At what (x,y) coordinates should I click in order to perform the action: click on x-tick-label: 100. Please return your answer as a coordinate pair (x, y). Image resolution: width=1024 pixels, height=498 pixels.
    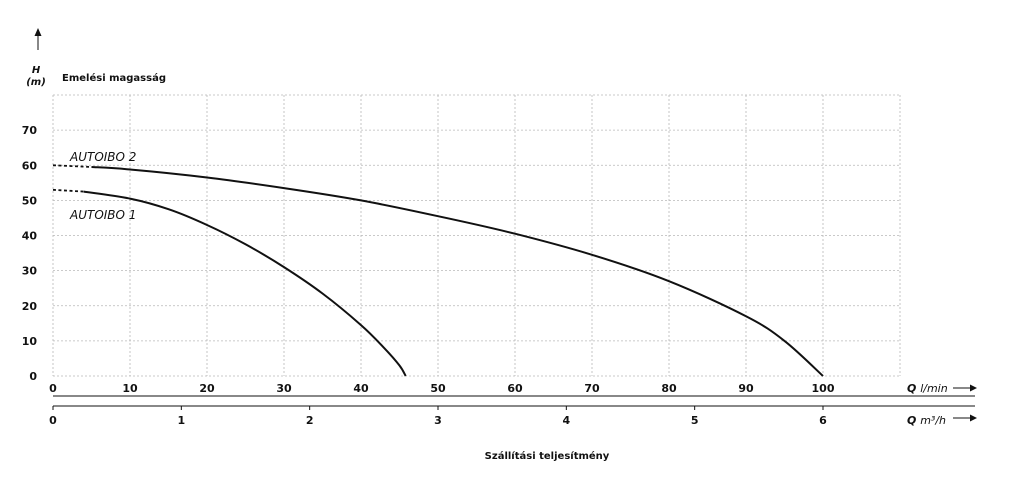
    Looking at the image, I should click on (823, 388).